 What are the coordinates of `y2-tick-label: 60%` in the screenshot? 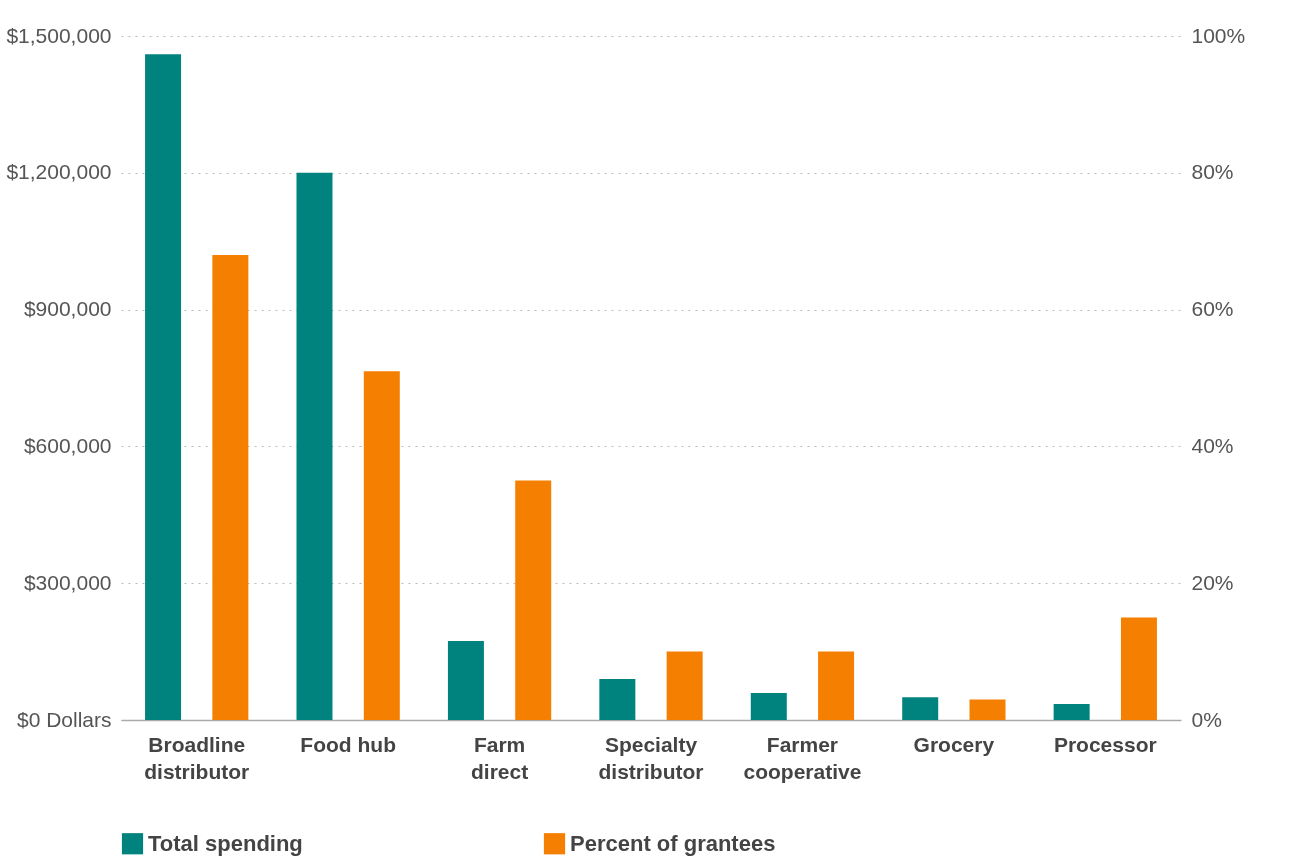 It's located at (1212, 309).